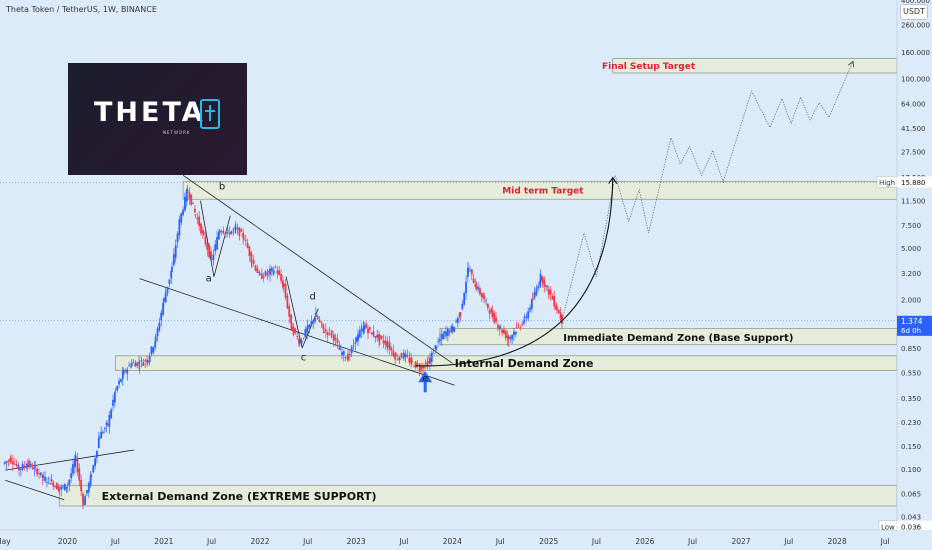 The image size is (932, 550). Describe the element at coordinates (912, 321) in the screenshot. I see `current-price-label: 1.374` at that location.